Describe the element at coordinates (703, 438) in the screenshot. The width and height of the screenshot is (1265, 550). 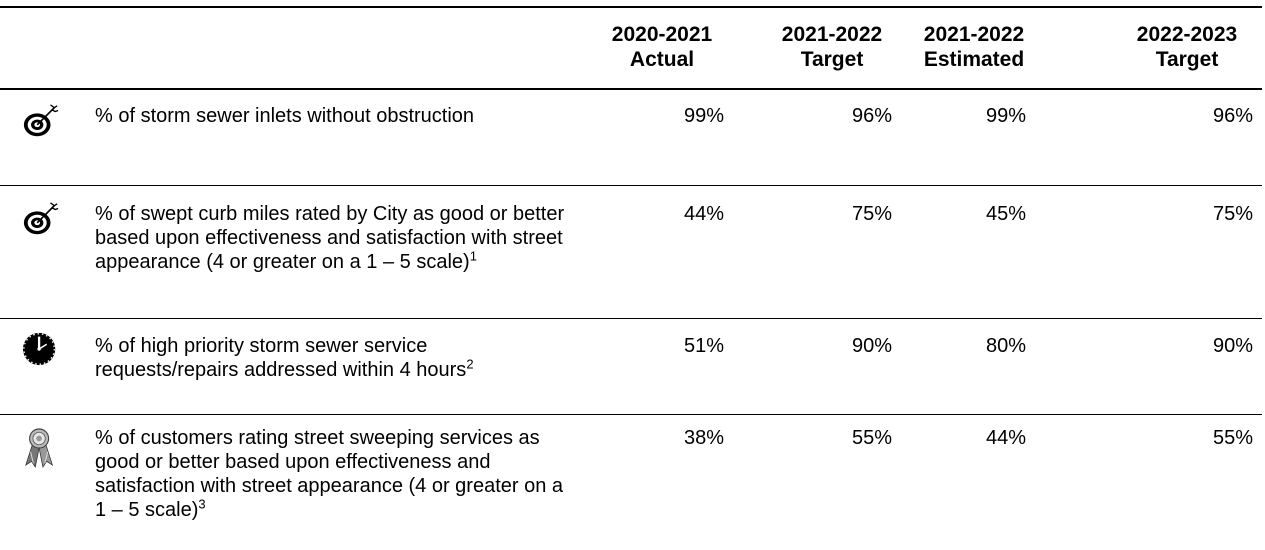
I see `value-2020-2021-actual: 38%` at that location.